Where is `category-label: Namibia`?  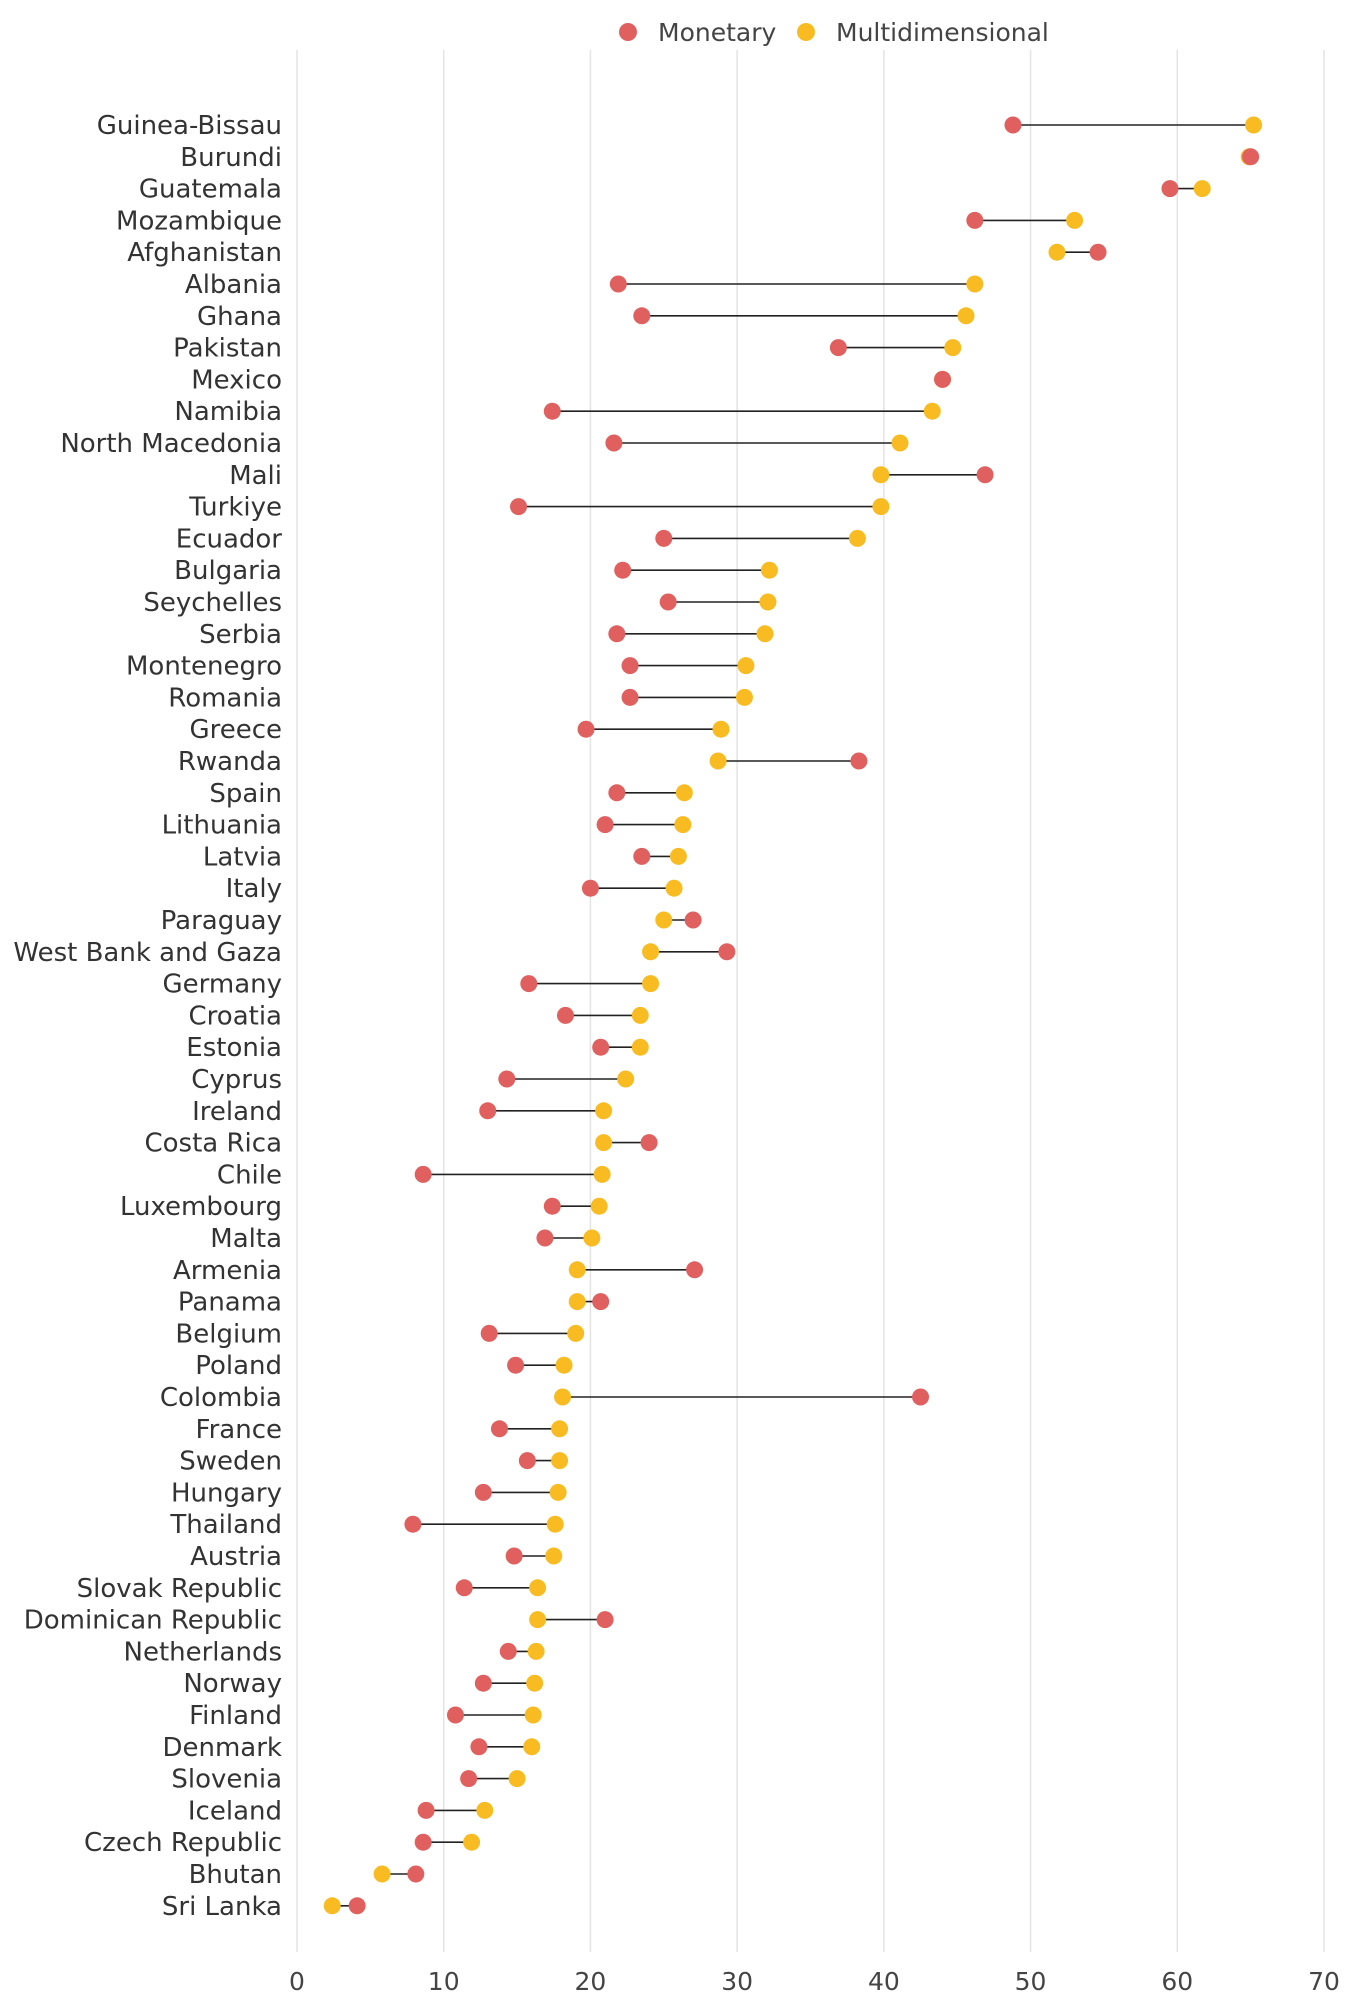 category-label: Namibia is located at coordinates (228, 412).